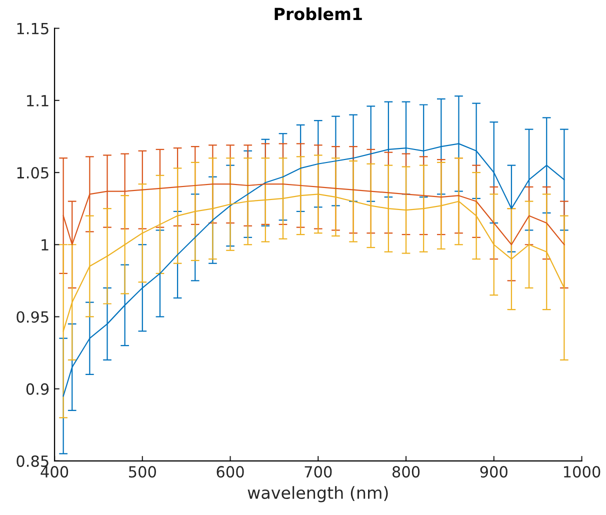 Image resolution: width=606 pixels, height=515 pixels. I want to click on y-tick-label: 1.1, so click(37, 100).